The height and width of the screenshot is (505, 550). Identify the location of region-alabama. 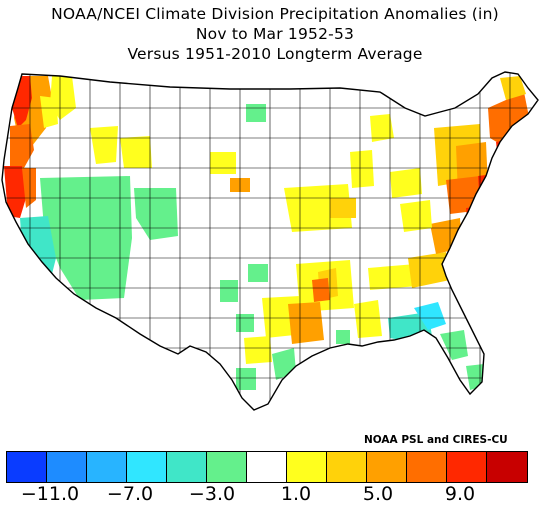
(368, 319).